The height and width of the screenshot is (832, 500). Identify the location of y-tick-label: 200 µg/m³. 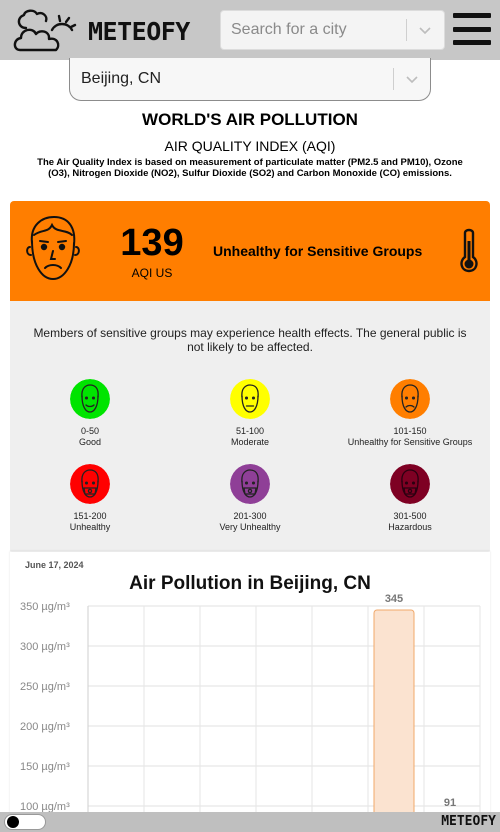
(45, 727).